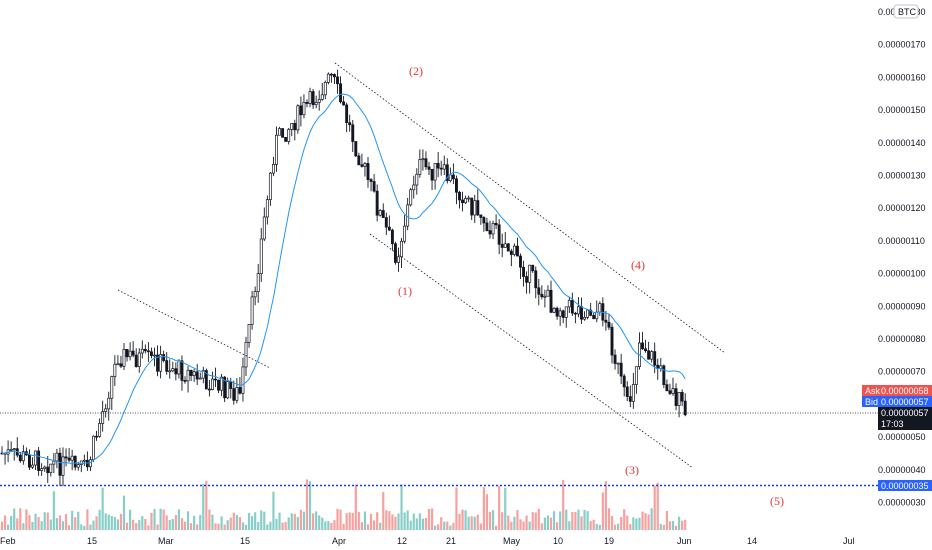 This screenshot has width=932, height=550. What do you see at coordinates (897, 390) in the screenshot?
I see `ask-badge: Ask 0.00000058` at bounding box center [897, 390].